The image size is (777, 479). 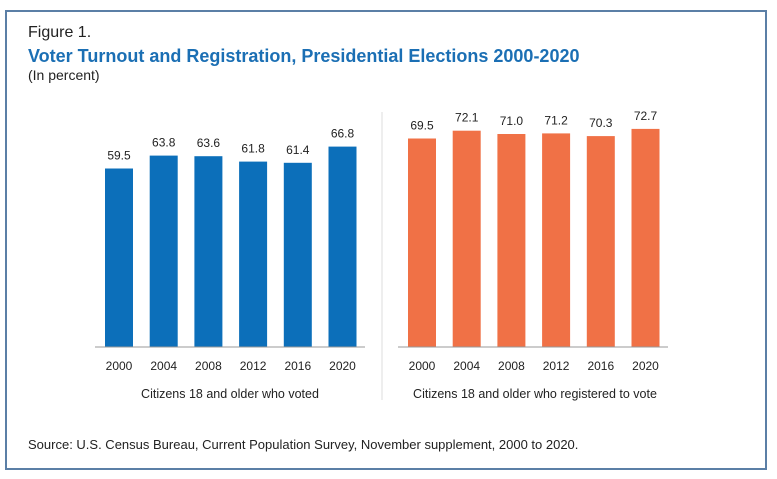 I want to click on data-label: 72.1, so click(x=467, y=118).